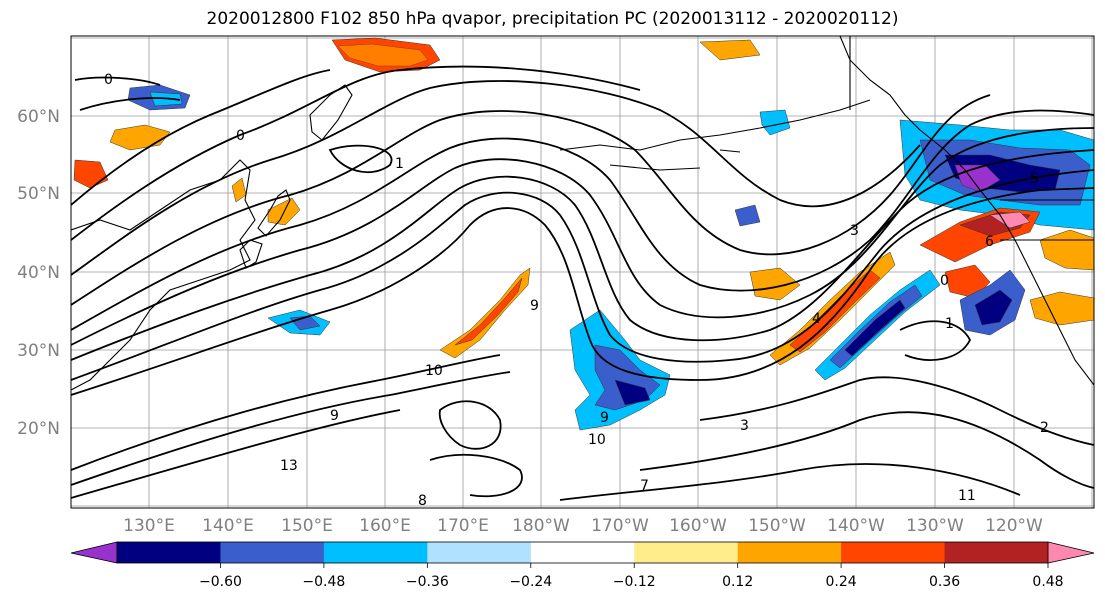 This screenshot has width=1105, height=601. I want to click on colorbar-tick-label: 0.12, so click(737, 582).